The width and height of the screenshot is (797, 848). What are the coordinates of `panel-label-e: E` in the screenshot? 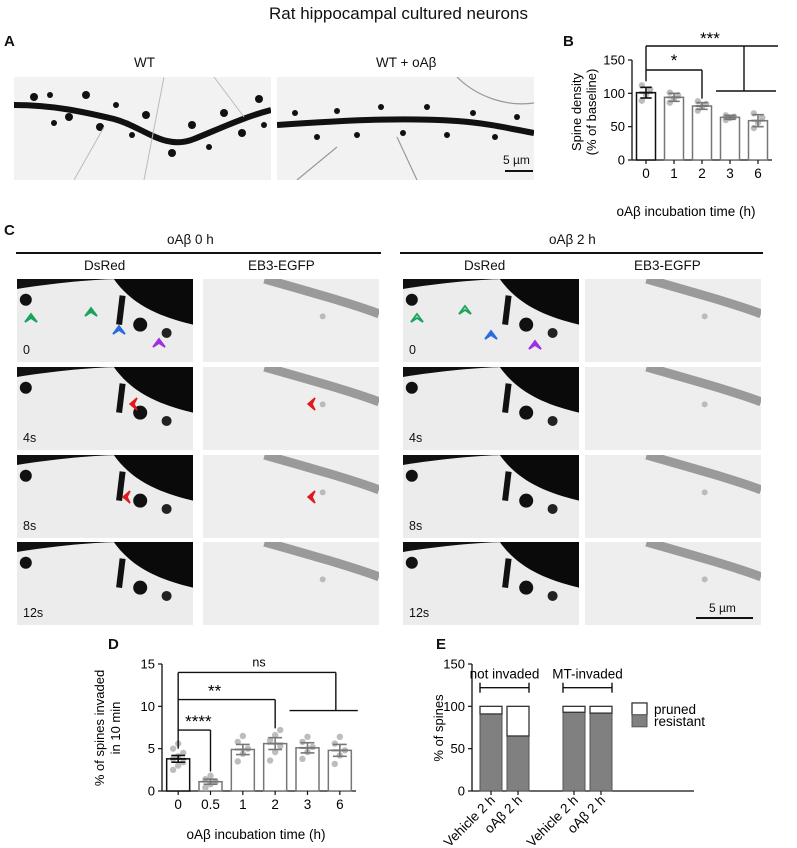 It's located at (441, 644).